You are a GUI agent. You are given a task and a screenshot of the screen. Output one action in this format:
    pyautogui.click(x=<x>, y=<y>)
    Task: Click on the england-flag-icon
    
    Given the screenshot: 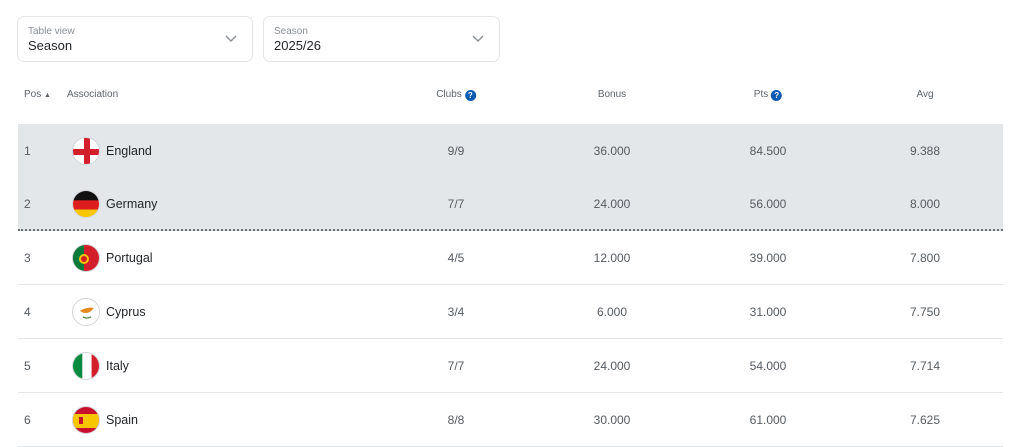 What is the action you would take?
    pyautogui.click(x=86, y=150)
    